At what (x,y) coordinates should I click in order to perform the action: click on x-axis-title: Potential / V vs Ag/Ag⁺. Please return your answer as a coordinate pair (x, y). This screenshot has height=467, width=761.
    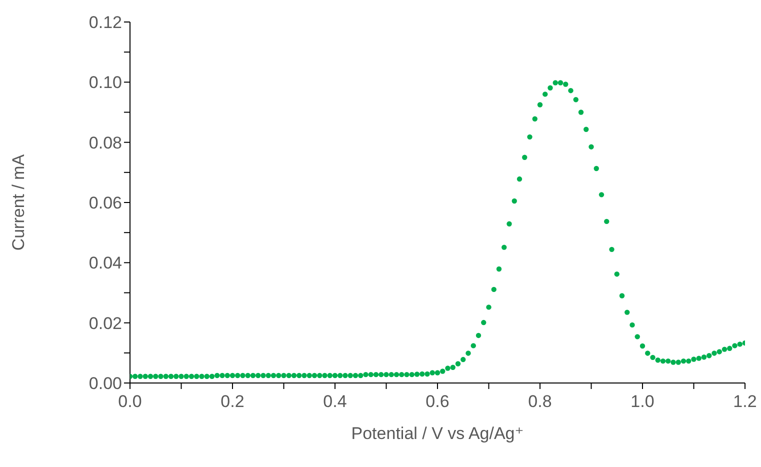
    Looking at the image, I should click on (437, 433).